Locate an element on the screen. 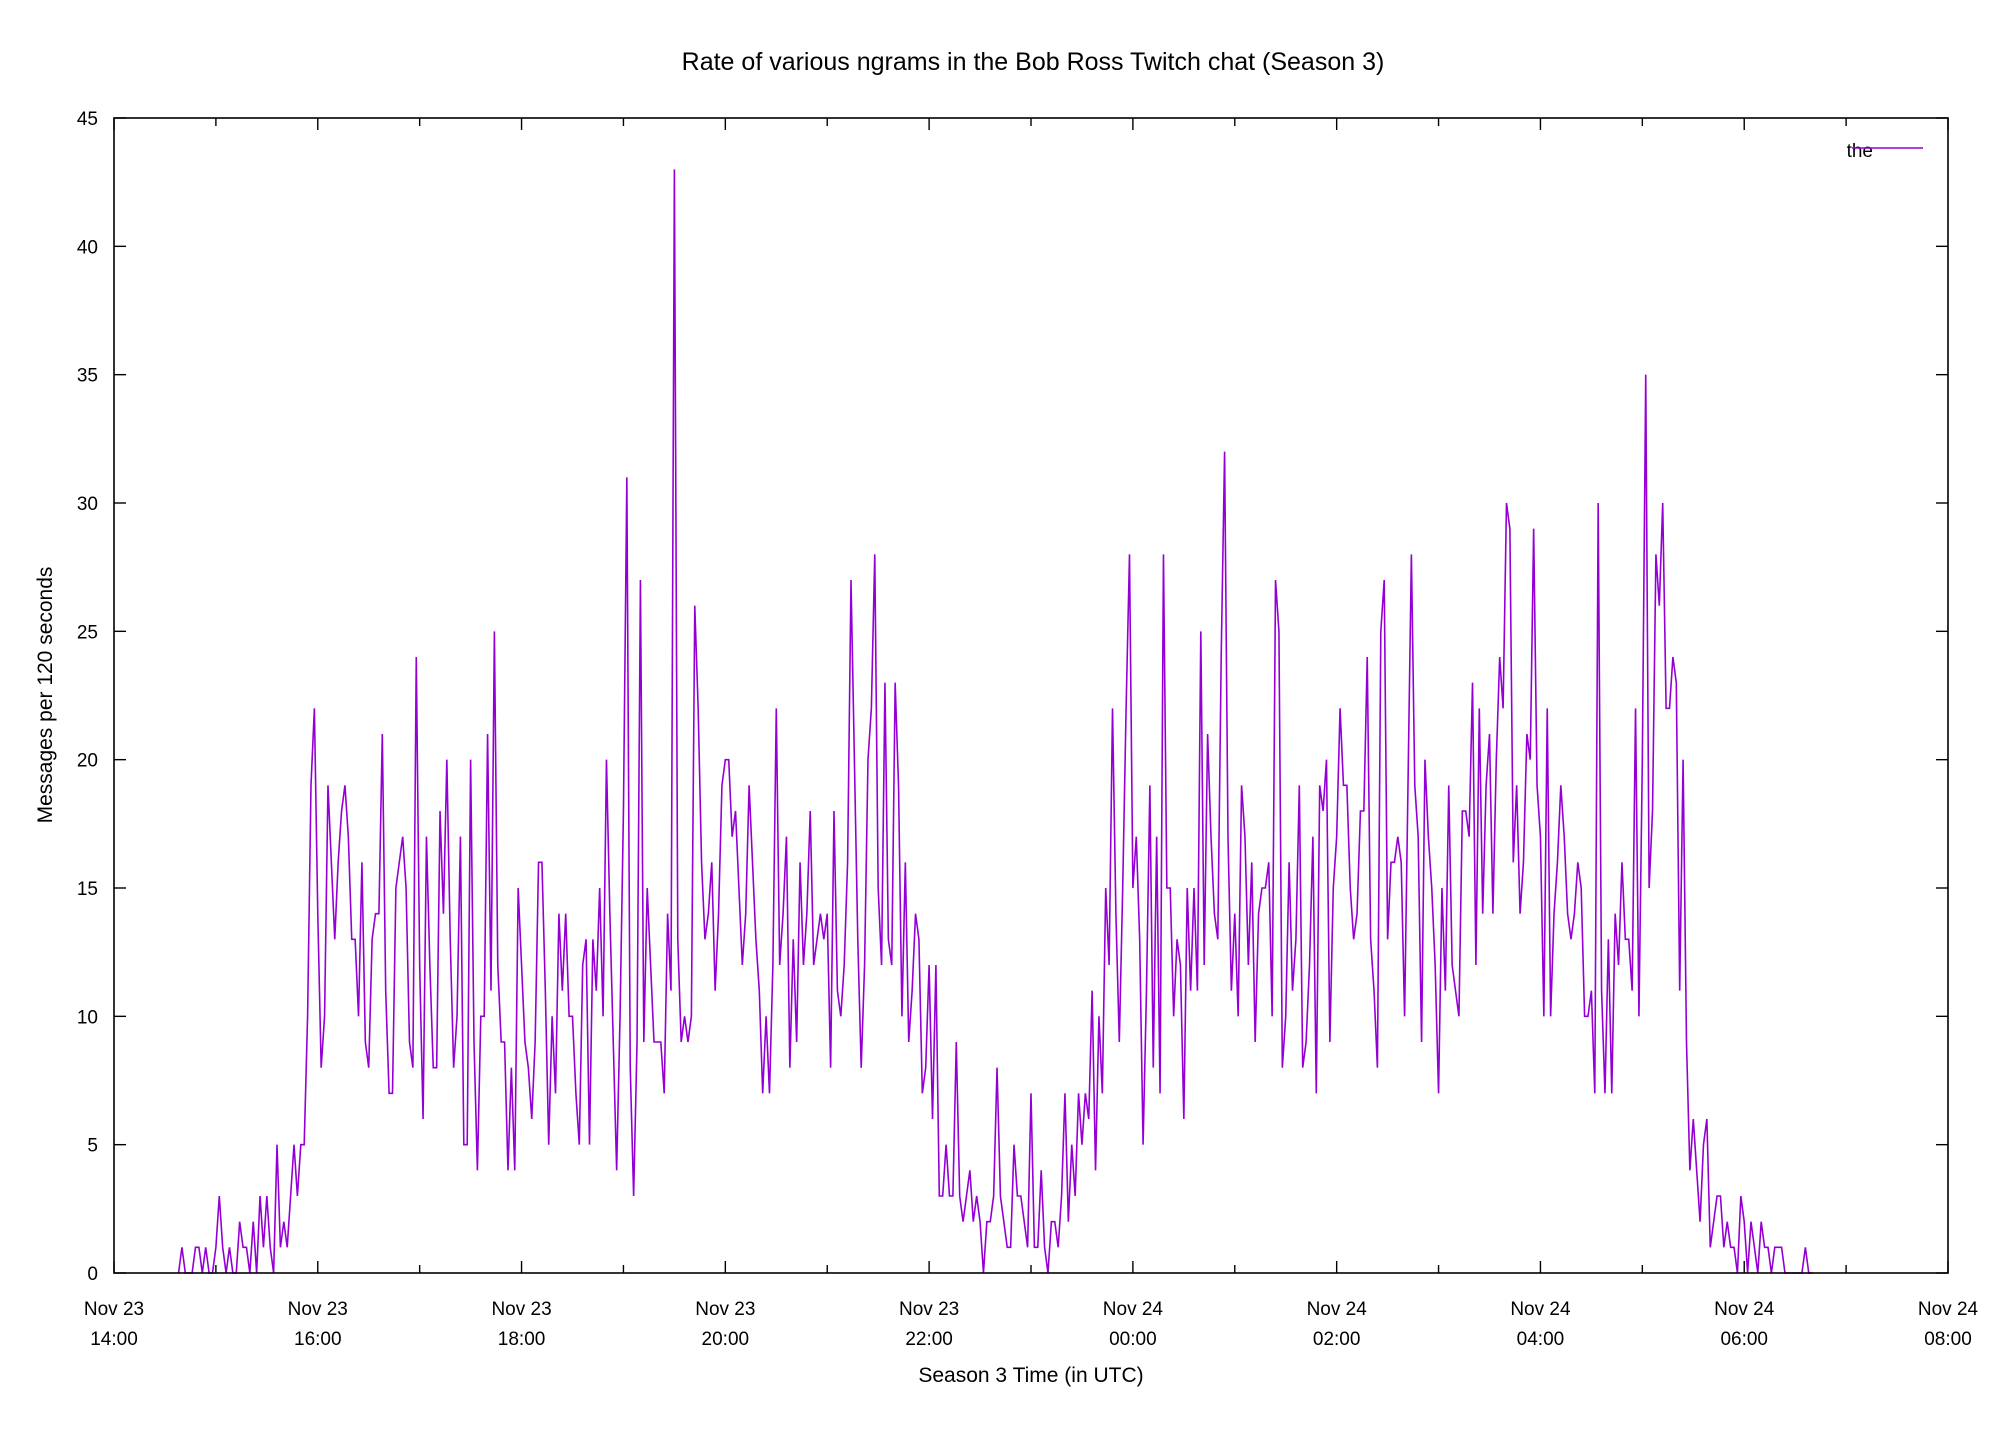 This screenshot has height=1429, width=2000. x-tick-label-time: 16:00 is located at coordinates (318, 1339).